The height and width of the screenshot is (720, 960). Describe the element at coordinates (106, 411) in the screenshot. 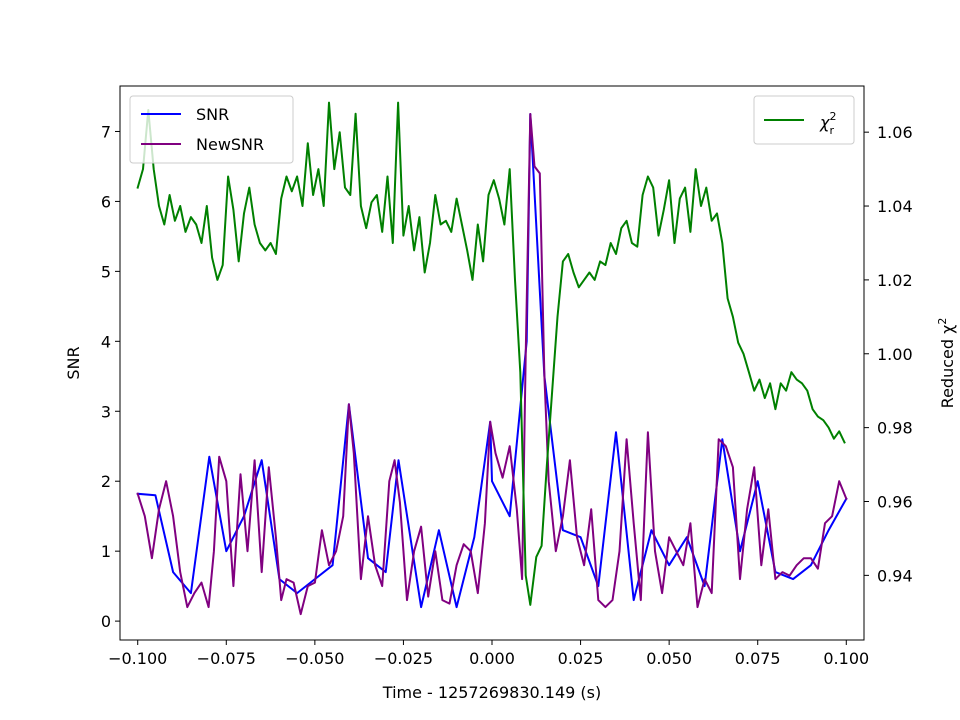

I see `left-y-tick-label: 3` at that location.